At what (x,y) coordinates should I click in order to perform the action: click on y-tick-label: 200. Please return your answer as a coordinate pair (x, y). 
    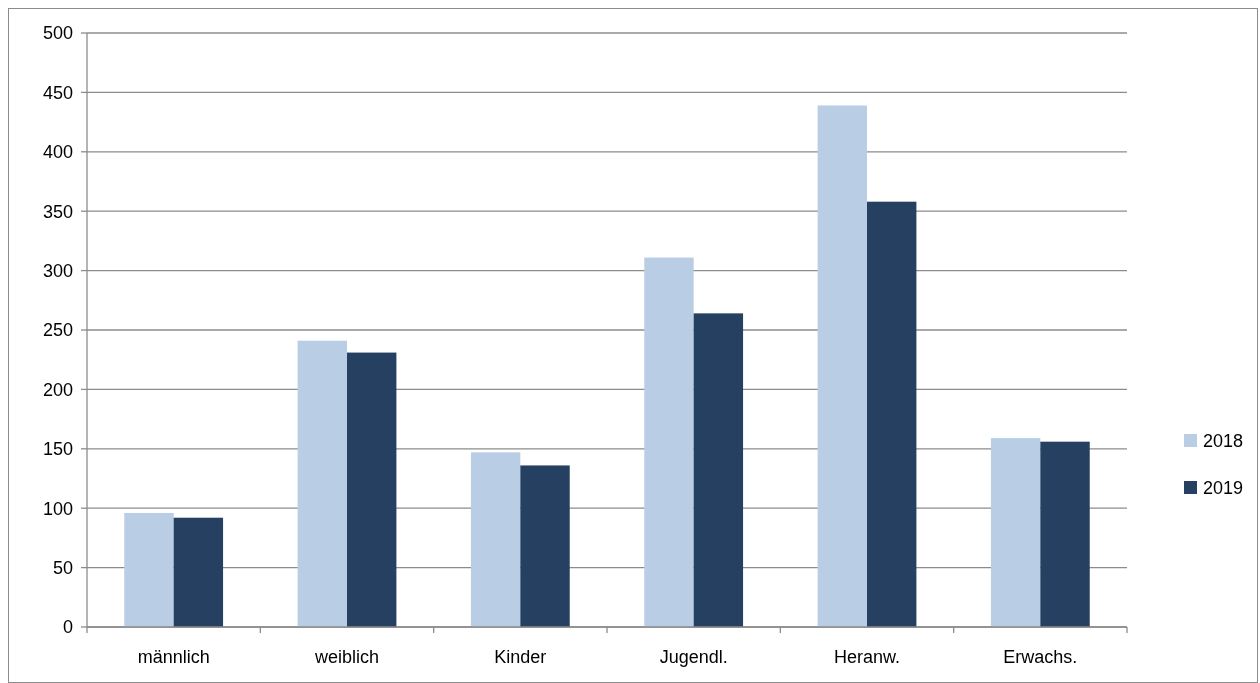
    Looking at the image, I should click on (57, 389).